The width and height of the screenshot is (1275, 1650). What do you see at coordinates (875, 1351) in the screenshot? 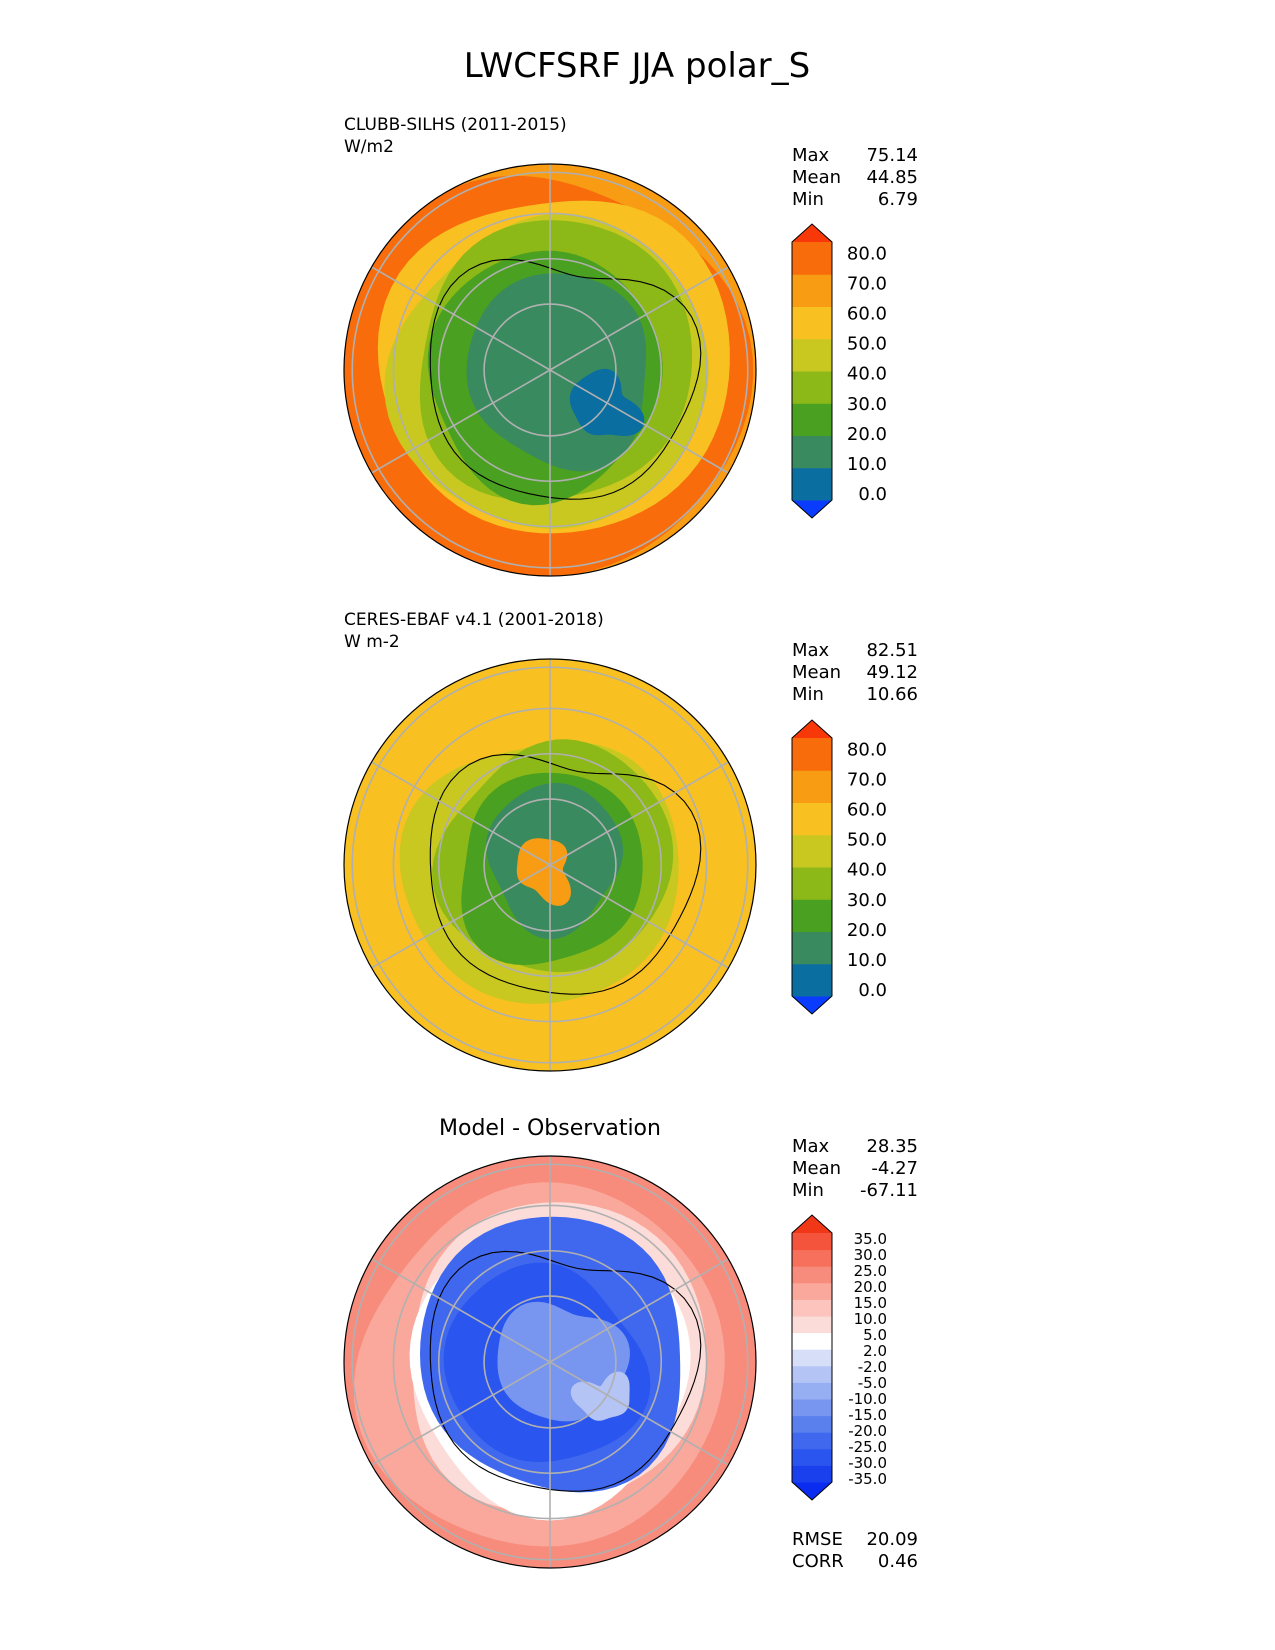
I see `colorbar-tick-label: 2.0` at bounding box center [875, 1351].